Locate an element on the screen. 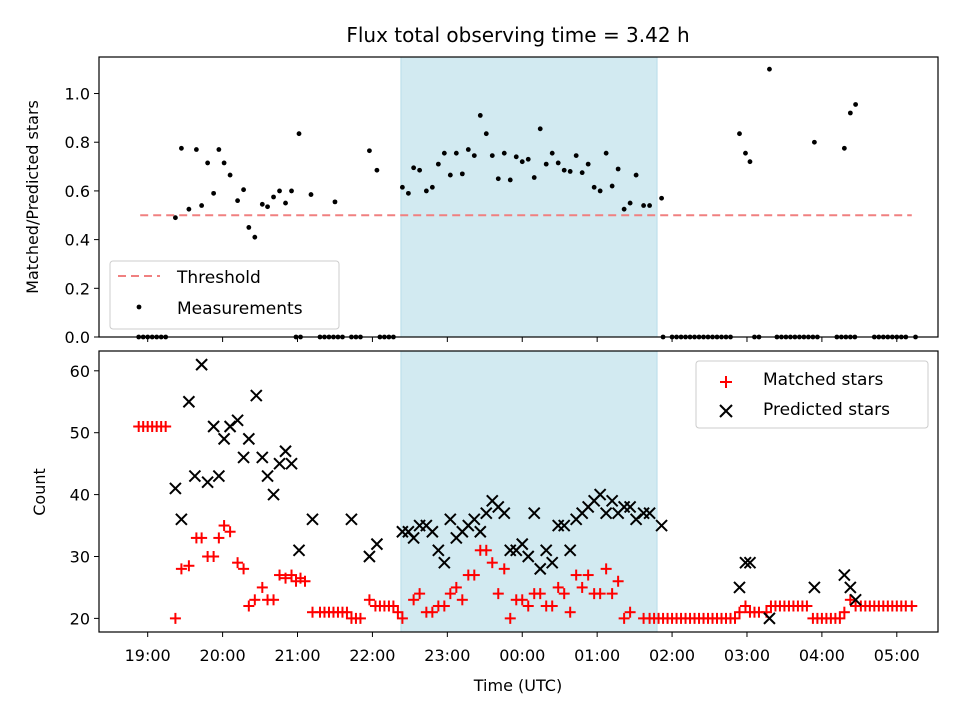  xtick-label: 03:00 is located at coordinates (747, 655).